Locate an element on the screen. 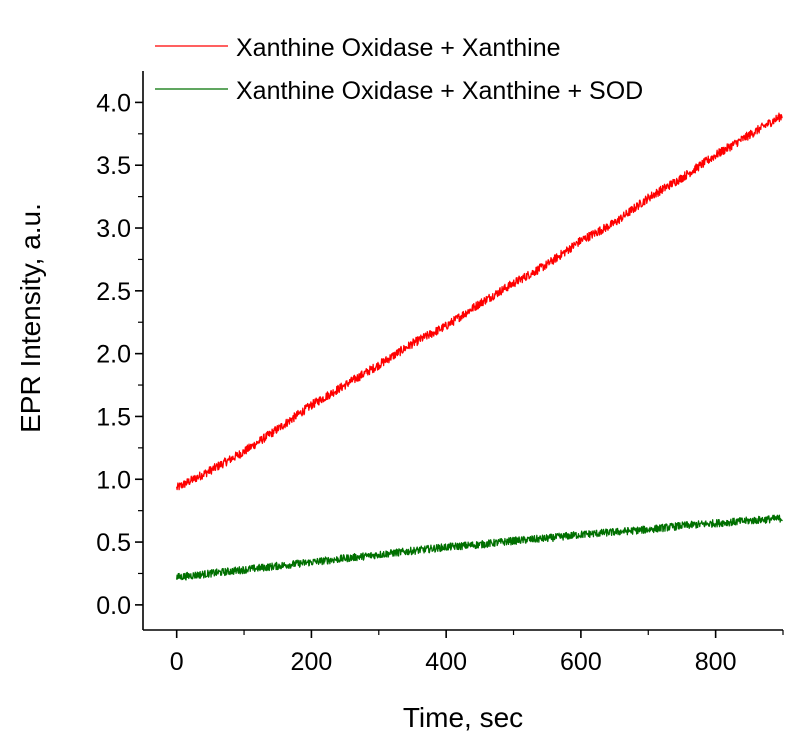  x-tick-label: 200 is located at coordinates (312, 662).